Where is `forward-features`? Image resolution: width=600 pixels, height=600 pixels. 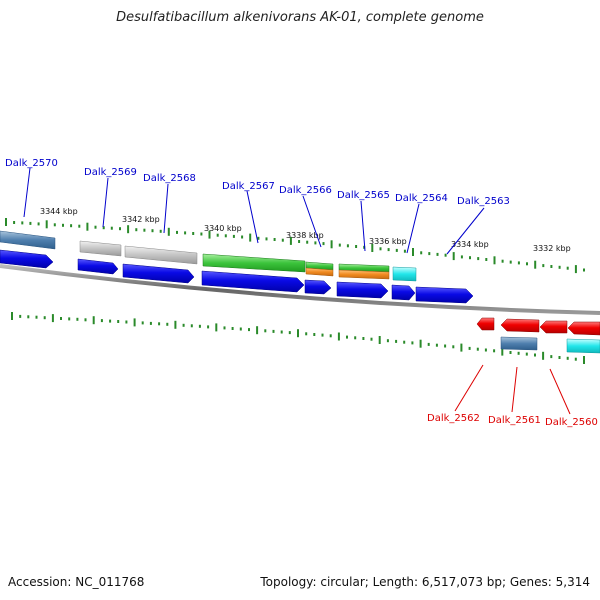 forward-features is located at coordinates (208, 256).